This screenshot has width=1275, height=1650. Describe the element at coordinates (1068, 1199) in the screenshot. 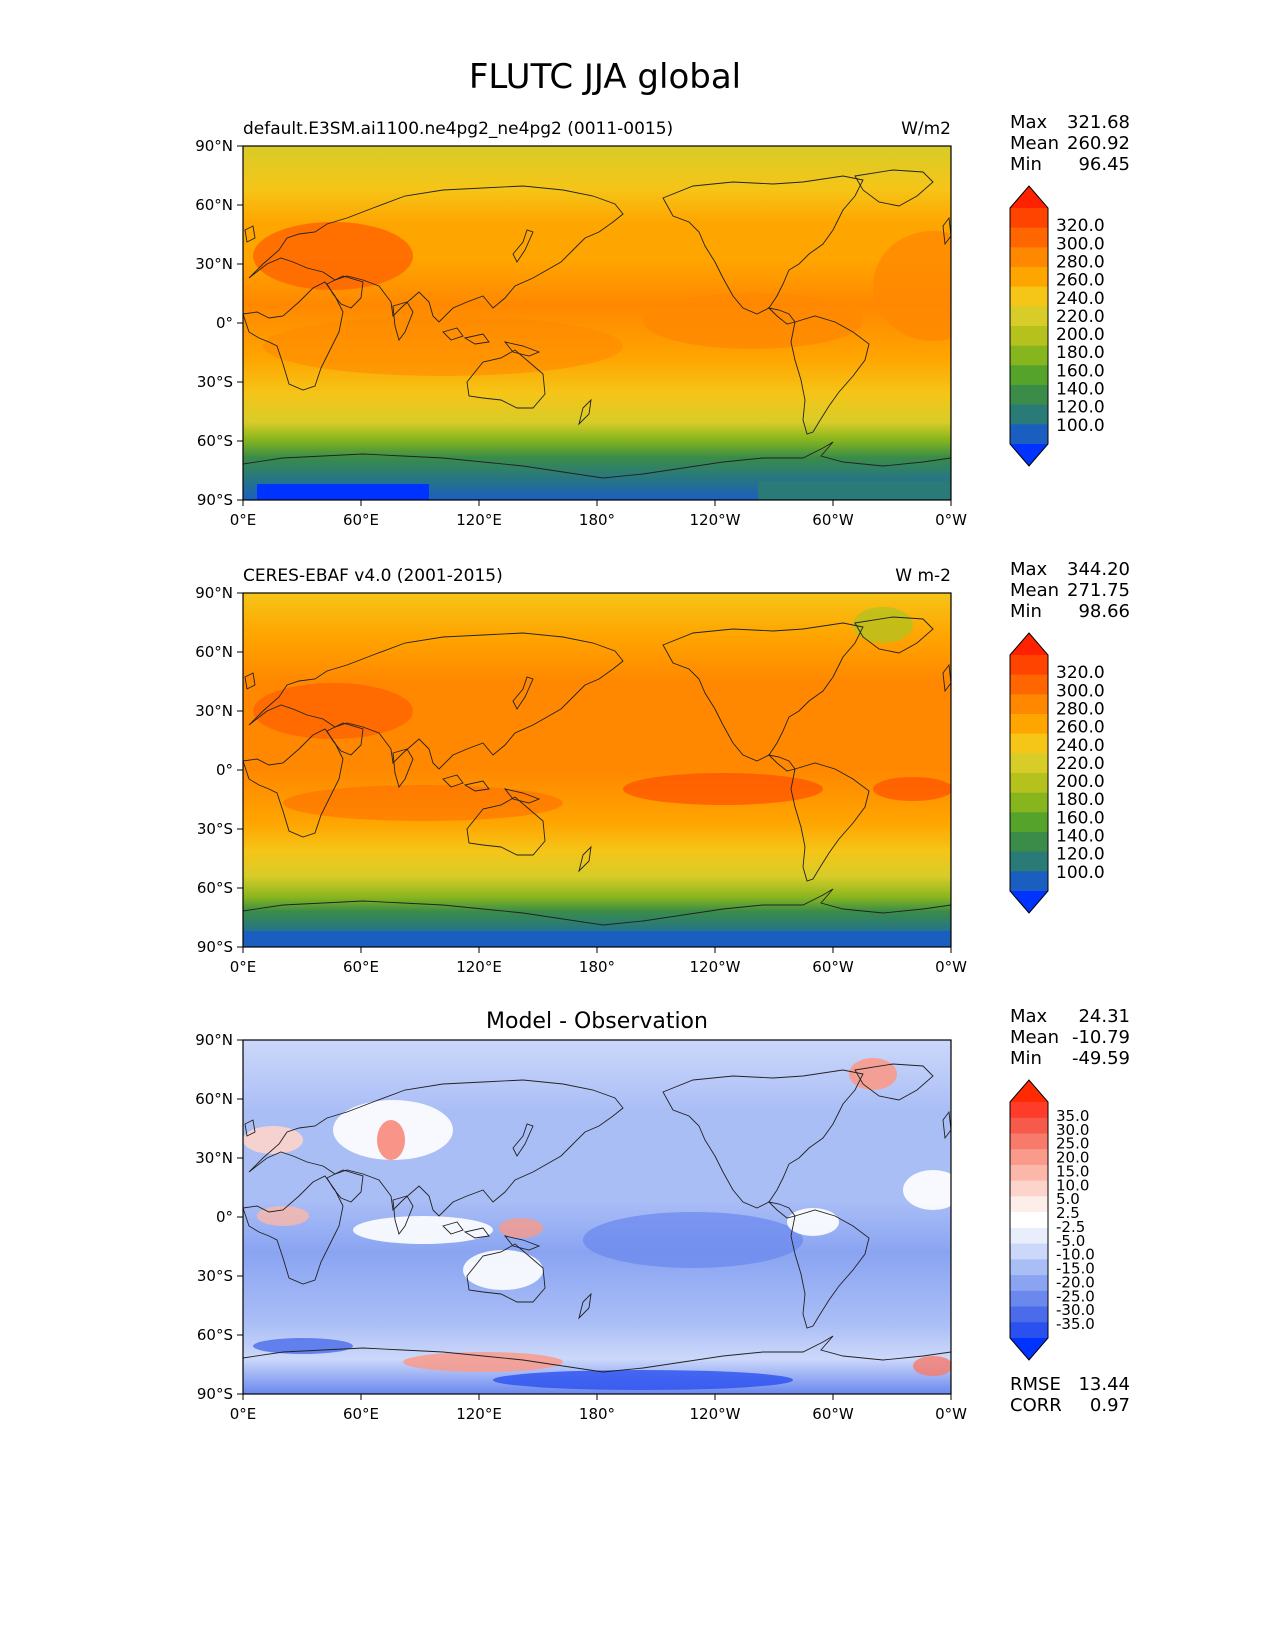

I see `colorbar-label: 5.0` at that location.